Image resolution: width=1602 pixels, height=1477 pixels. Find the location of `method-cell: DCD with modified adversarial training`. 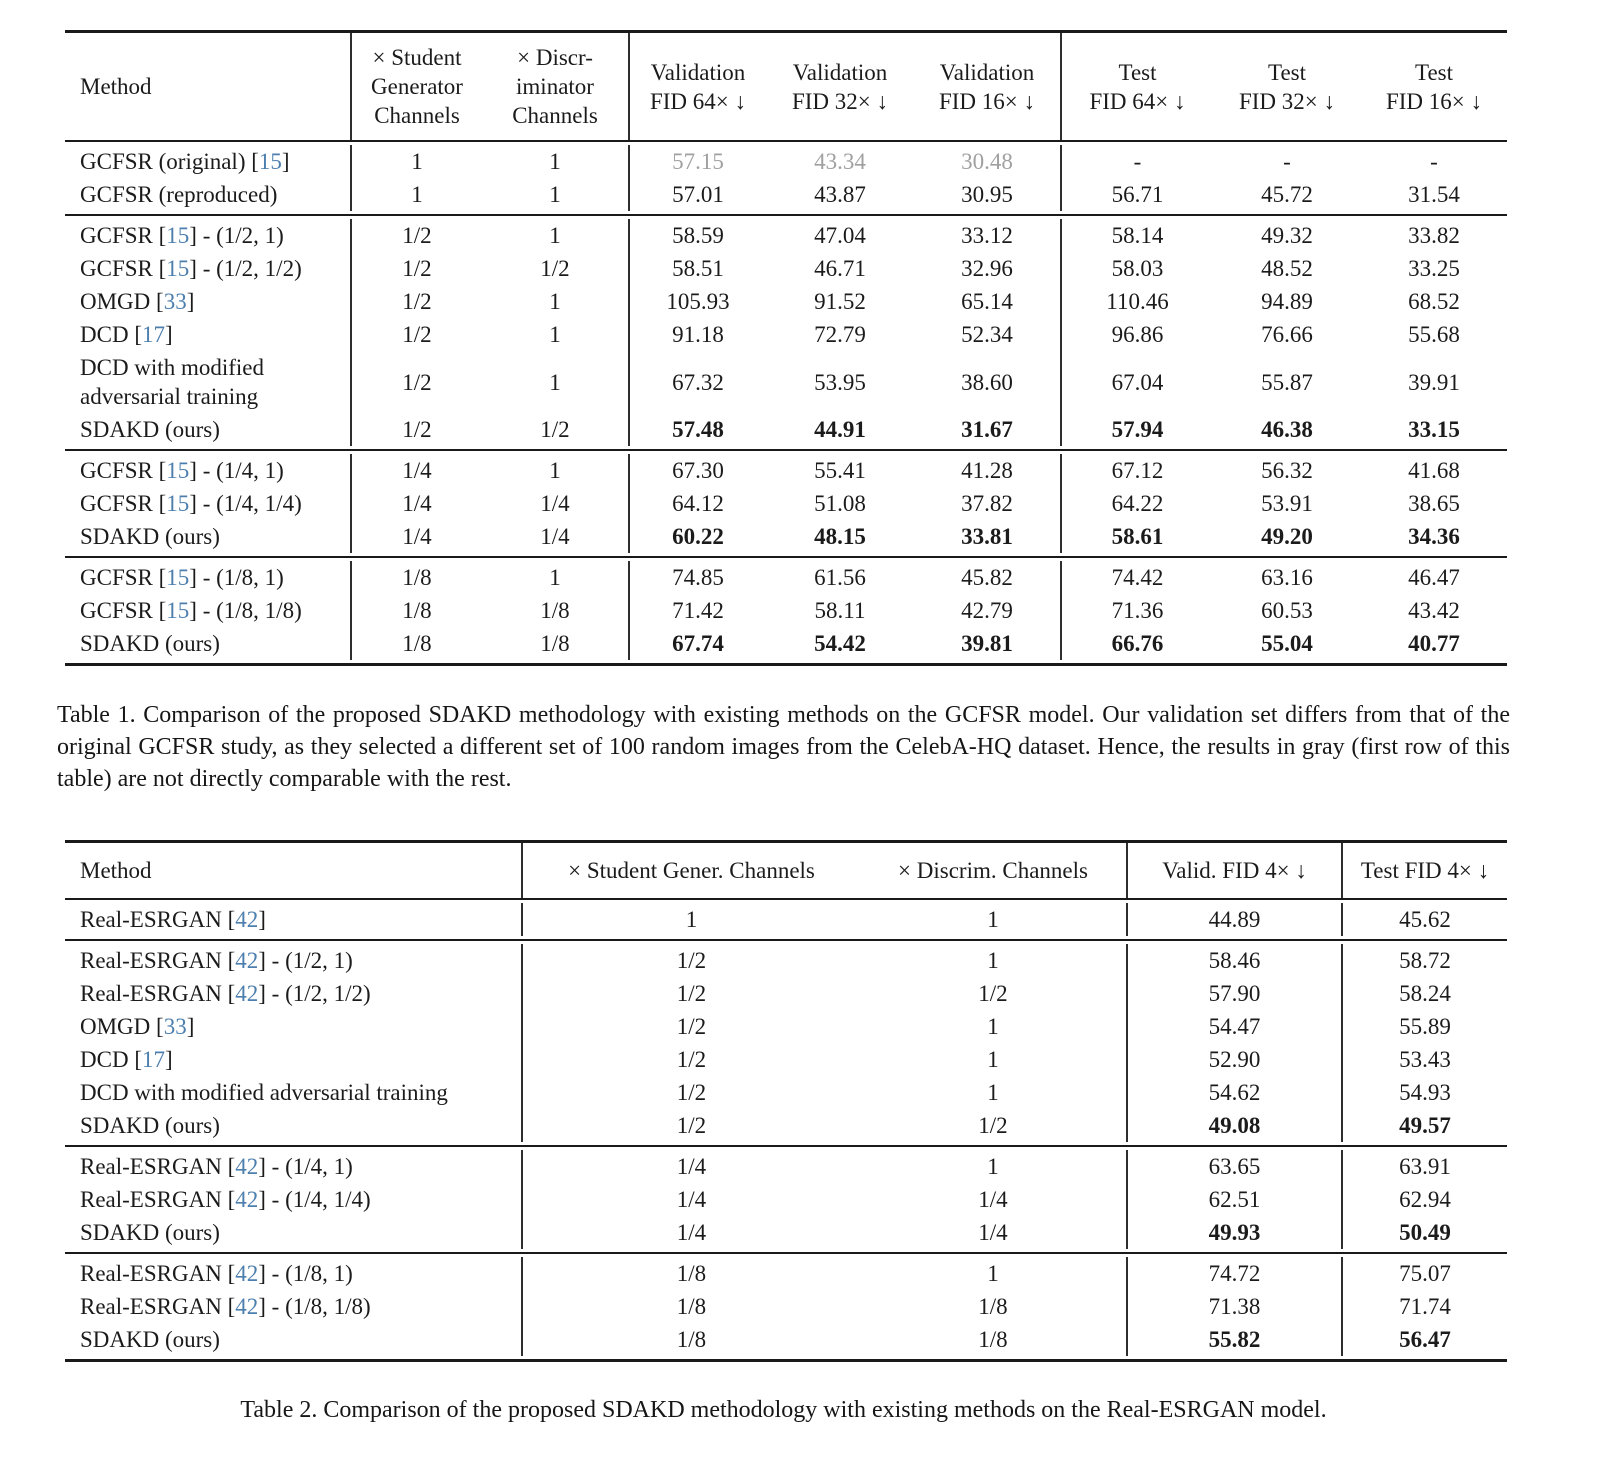

method-cell: DCD with modified adversarial training is located at coordinates (294, 1092).